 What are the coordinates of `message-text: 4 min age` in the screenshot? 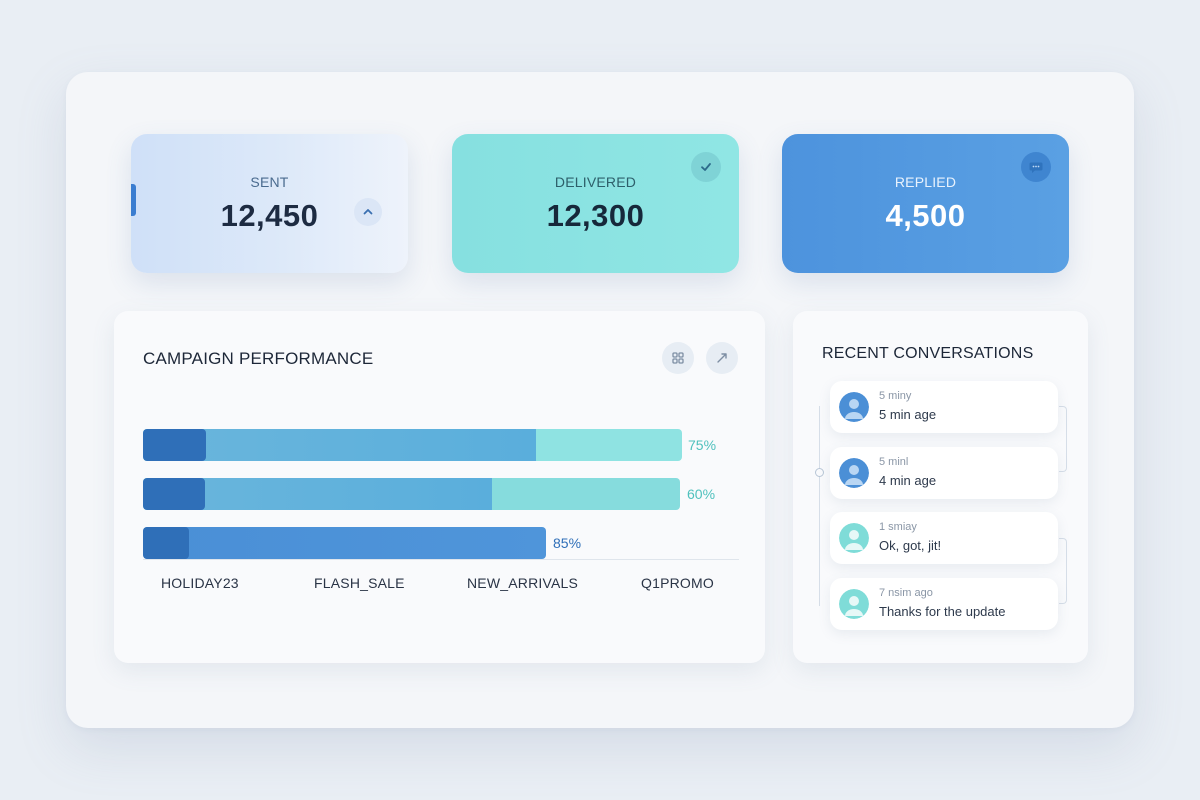 It's located at (908, 480).